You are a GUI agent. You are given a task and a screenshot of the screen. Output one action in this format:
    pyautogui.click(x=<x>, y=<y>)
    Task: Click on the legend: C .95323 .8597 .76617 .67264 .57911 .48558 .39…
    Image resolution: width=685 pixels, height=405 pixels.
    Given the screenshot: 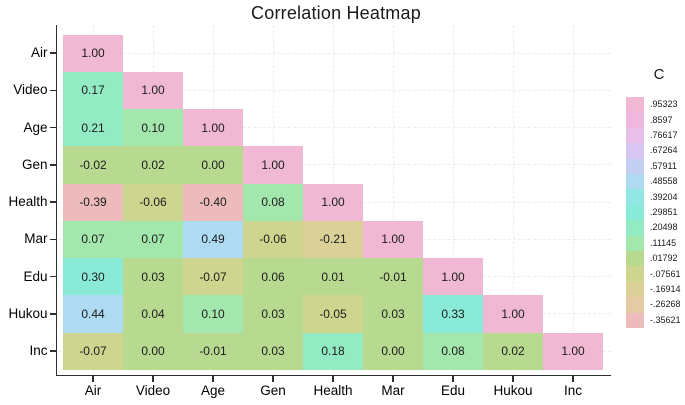 What is the action you would take?
    pyautogui.click(x=652, y=212)
    